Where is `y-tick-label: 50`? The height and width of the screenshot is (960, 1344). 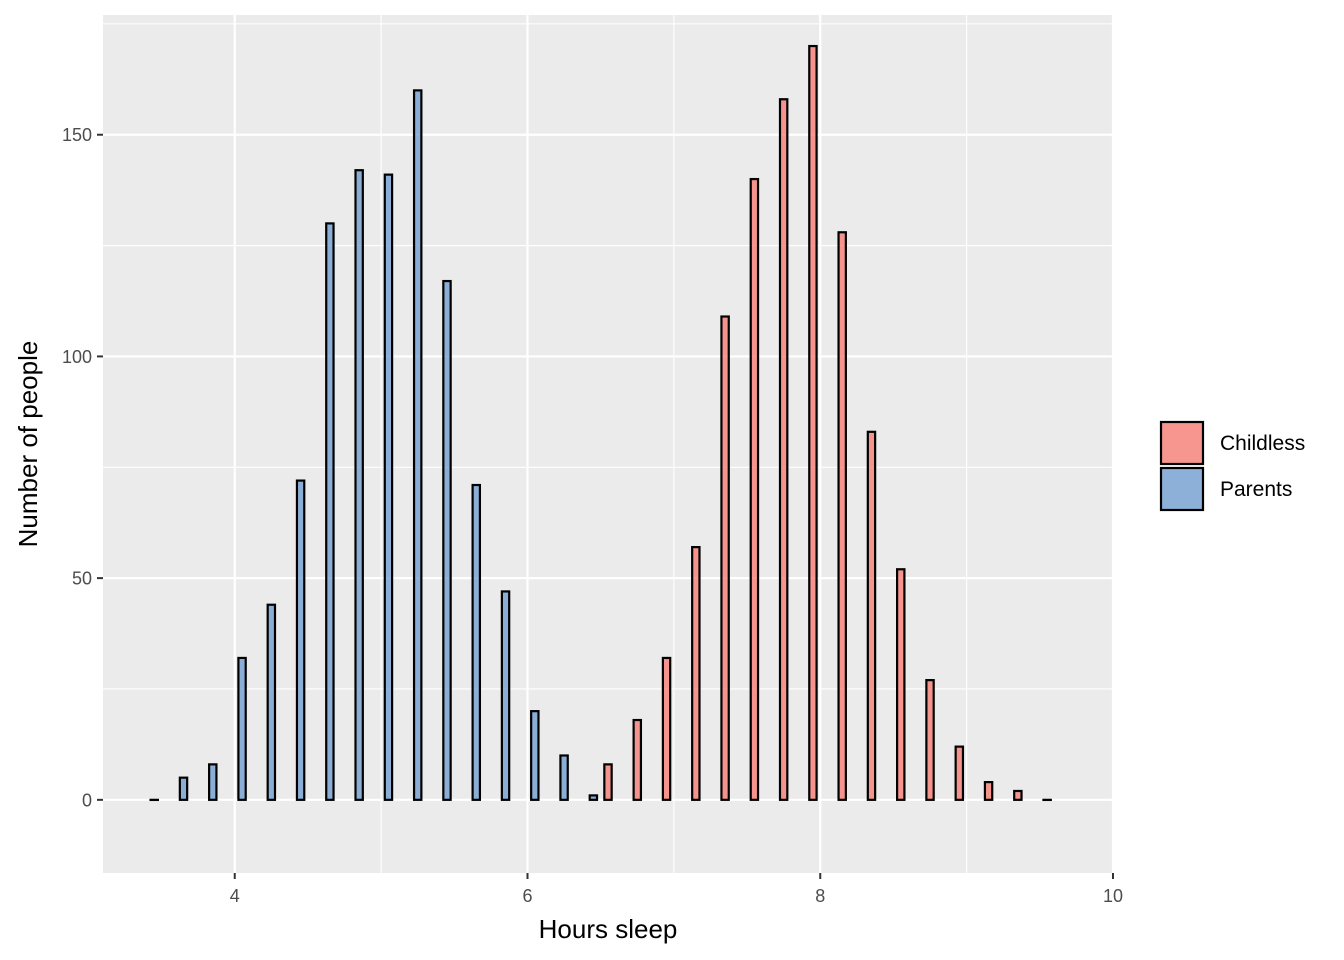
y-tick-label: 50 is located at coordinates (82, 579).